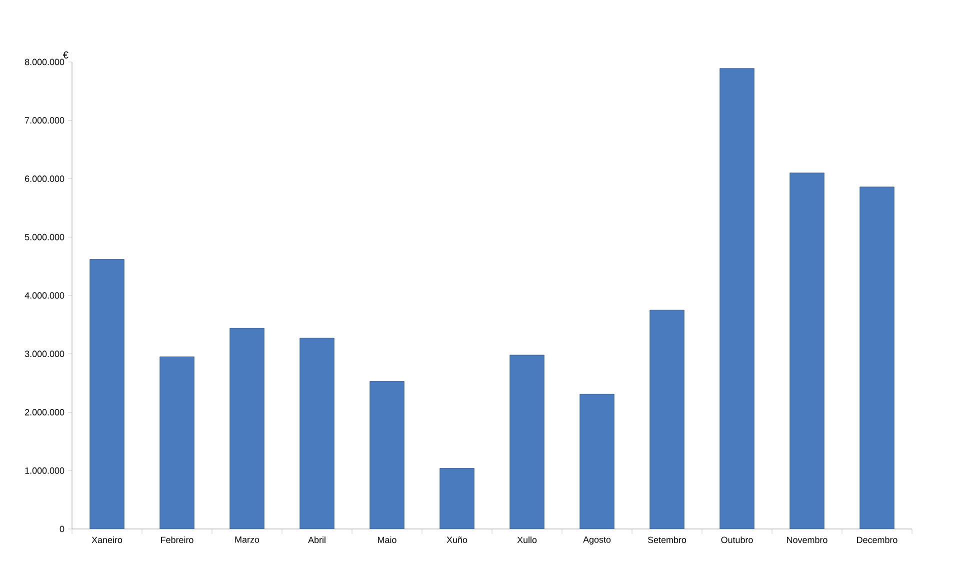 The height and width of the screenshot is (573, 970). What do you see at coordinates (247, 539) in the screenshot?
I see `x-tick-label: Marzo` at bounding box center [247, 539].